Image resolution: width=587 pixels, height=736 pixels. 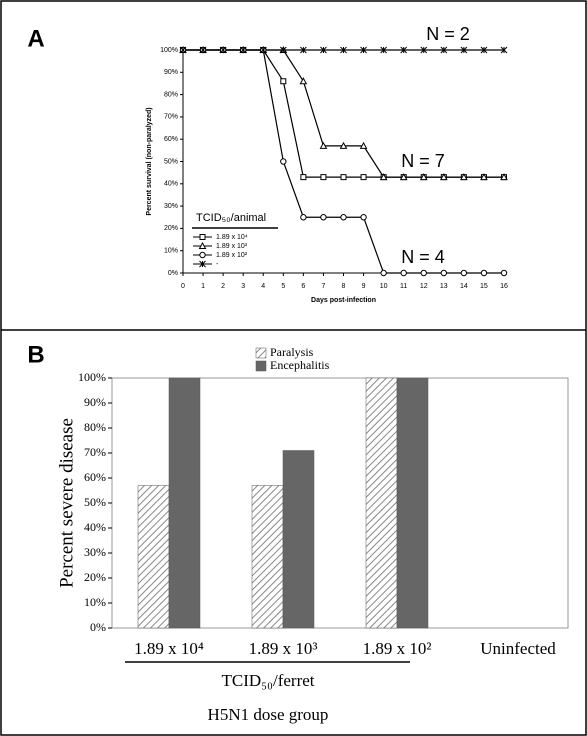 I want to click on x-tick-label: 10, so click(x=384, y=286).